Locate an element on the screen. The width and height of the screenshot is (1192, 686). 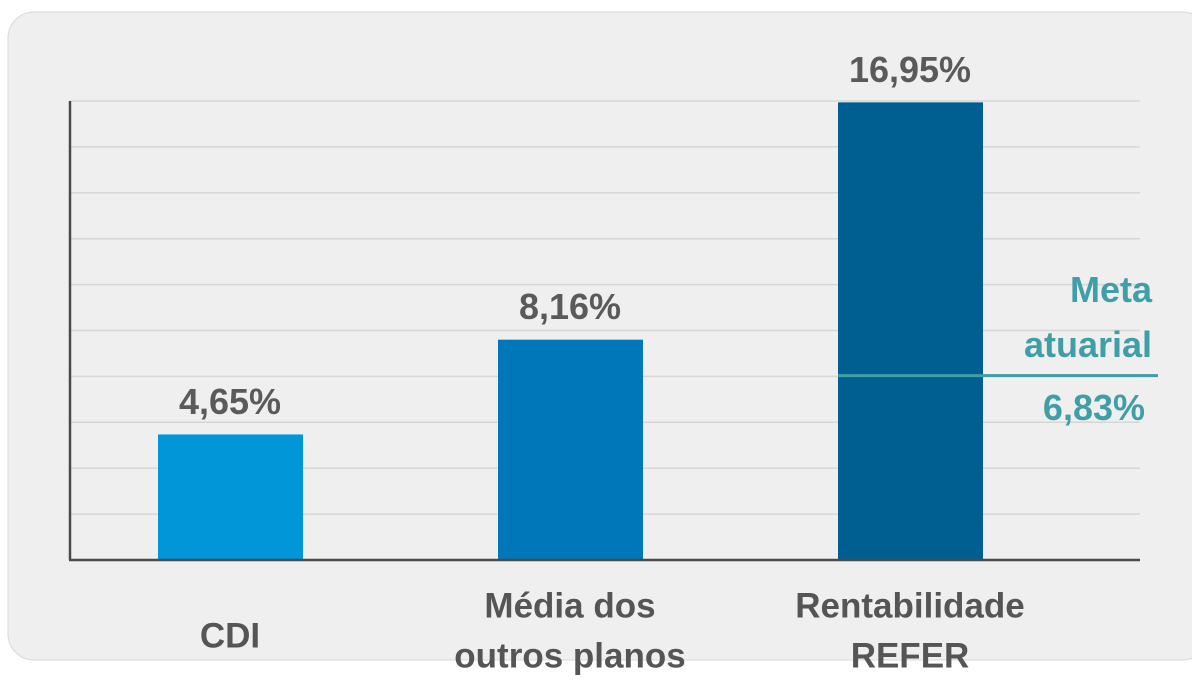
x-tick-label: CDI is located at coordinates (230, 635).